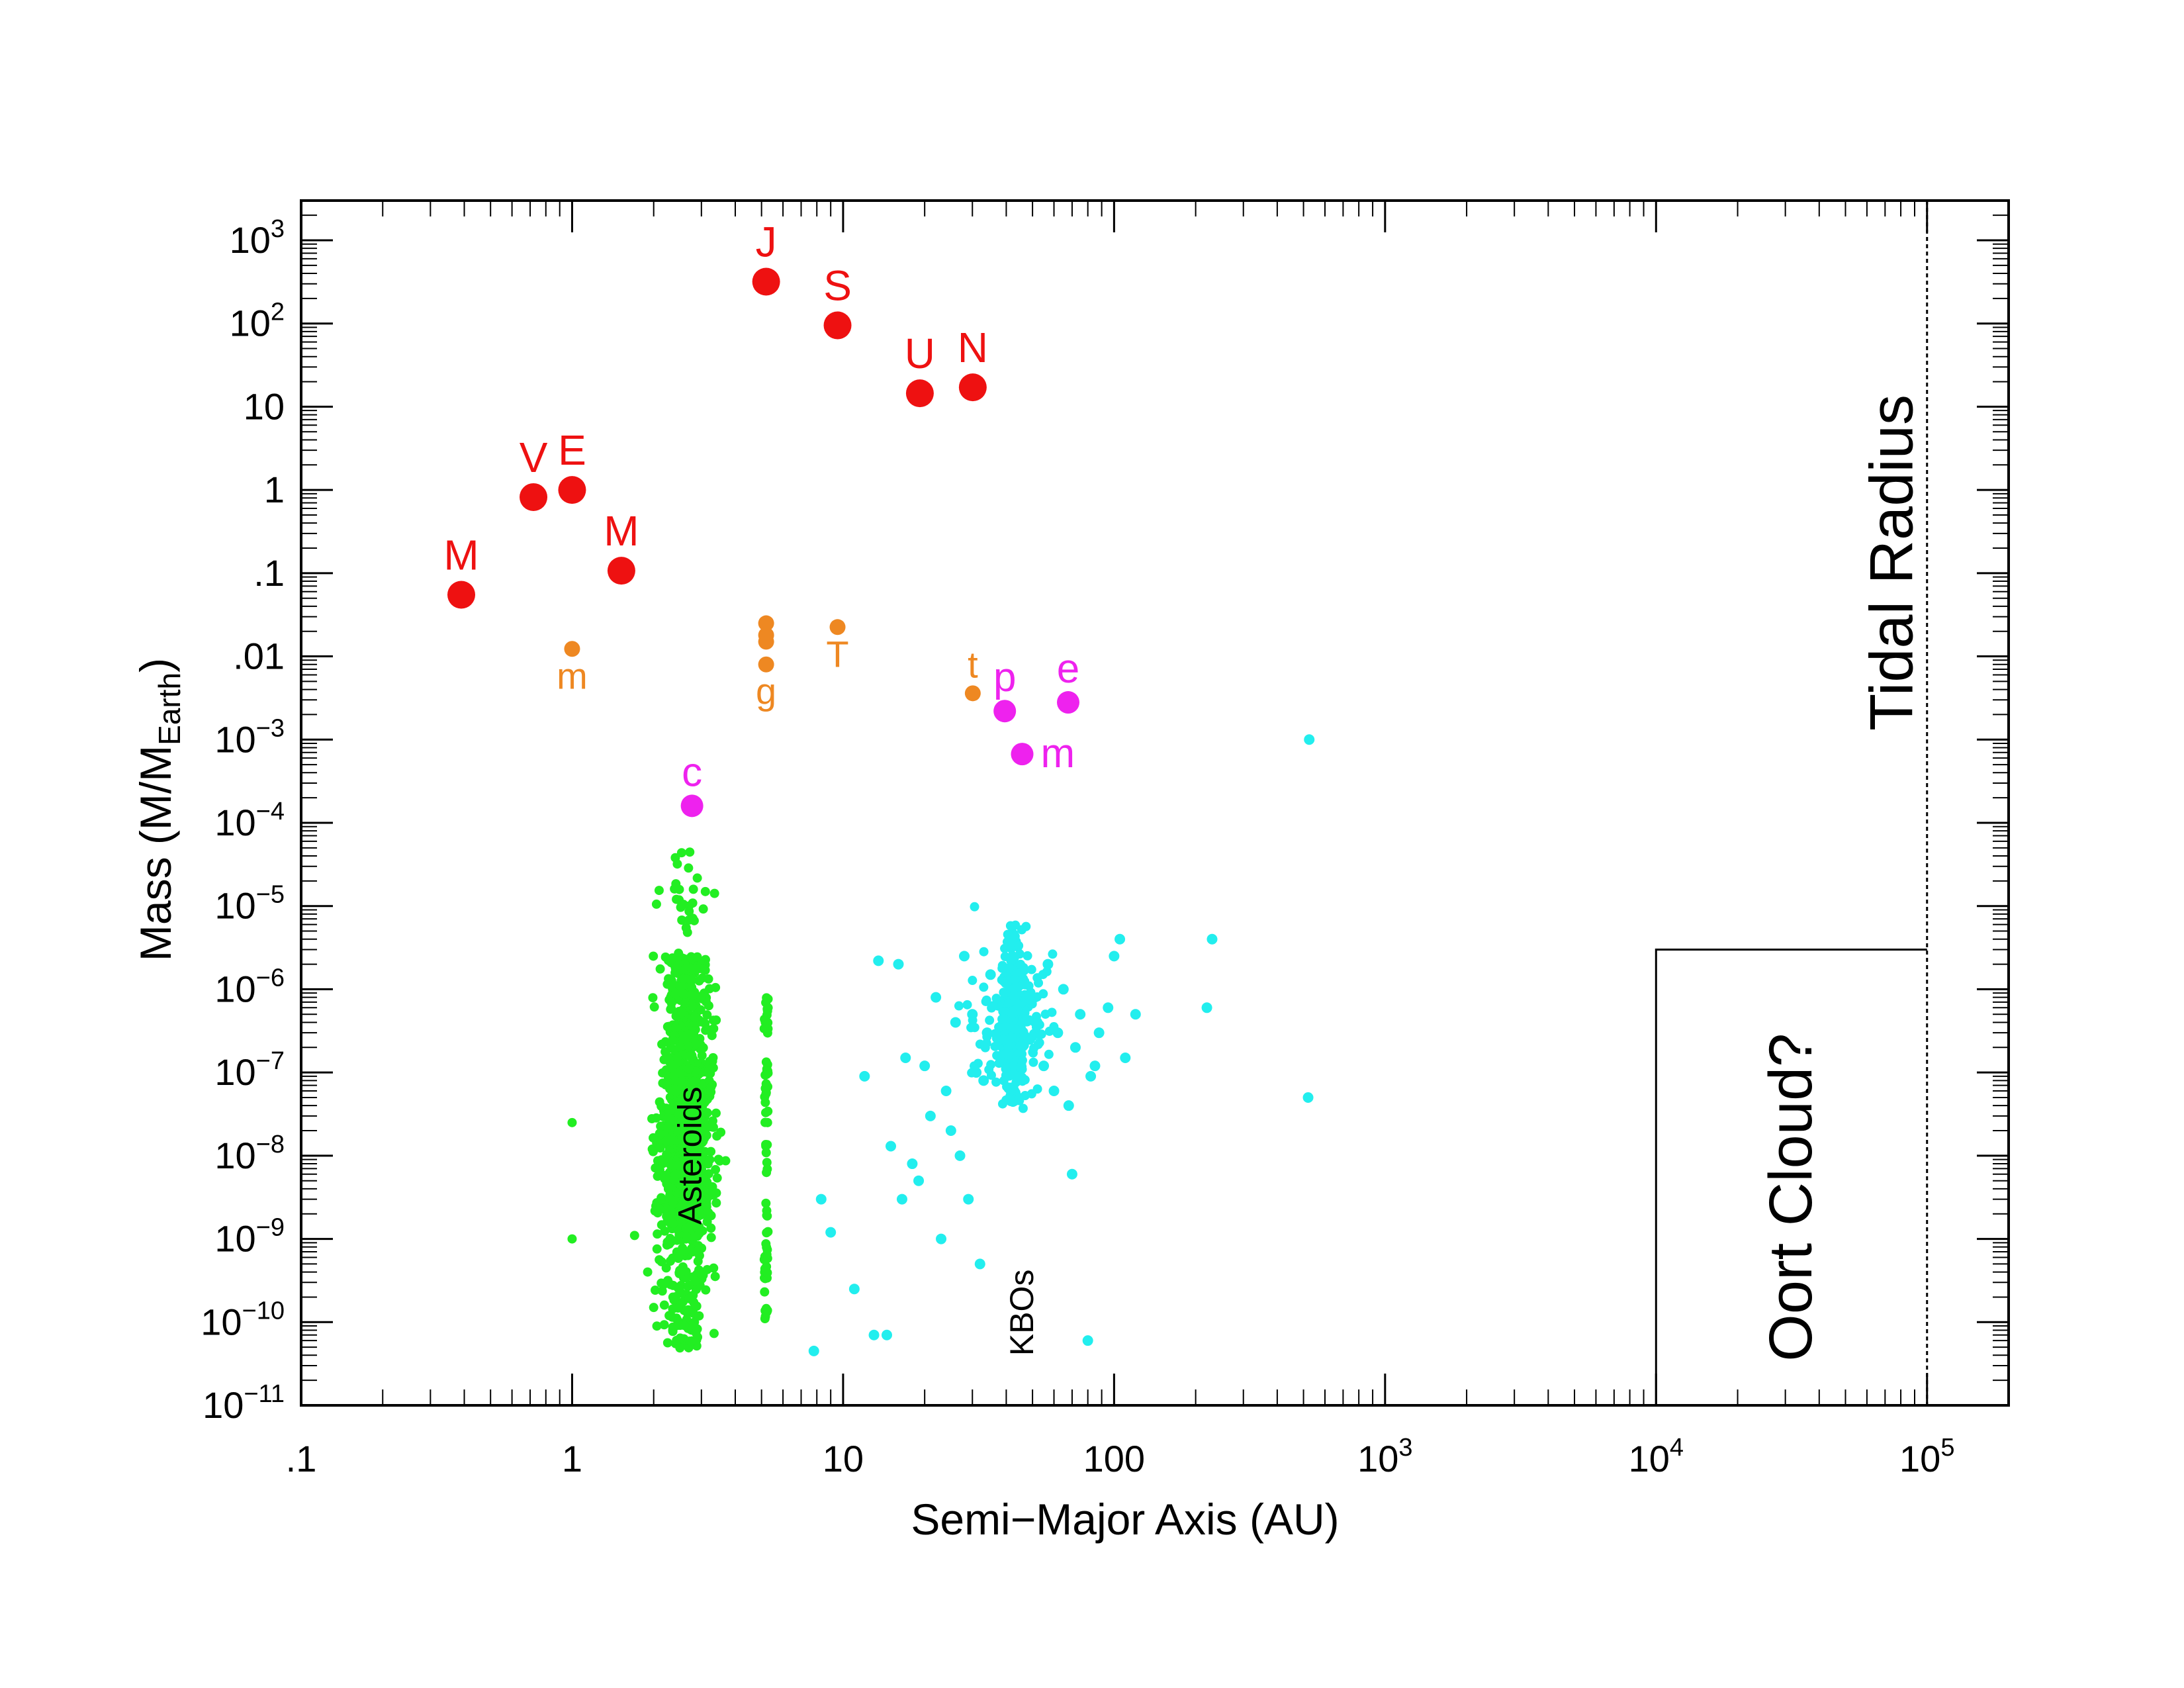 Image resolution: width=2184 pixels, height=1688 pixels. Describe the element at coordinates (572, 649) in the screenshot. I see `moon-point` at that location.